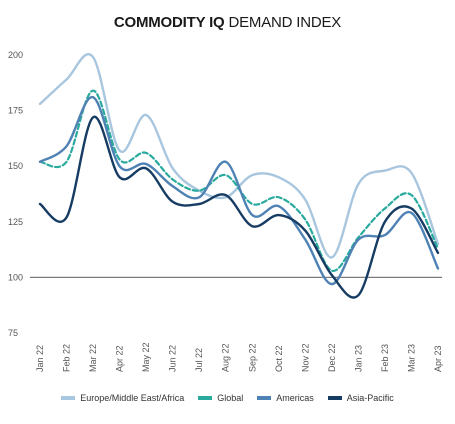 The image size is (455, 424). Describe the element at coordinates (173, 358) in the screenshot. I see `x-tick-label: Jun 22` at that location.